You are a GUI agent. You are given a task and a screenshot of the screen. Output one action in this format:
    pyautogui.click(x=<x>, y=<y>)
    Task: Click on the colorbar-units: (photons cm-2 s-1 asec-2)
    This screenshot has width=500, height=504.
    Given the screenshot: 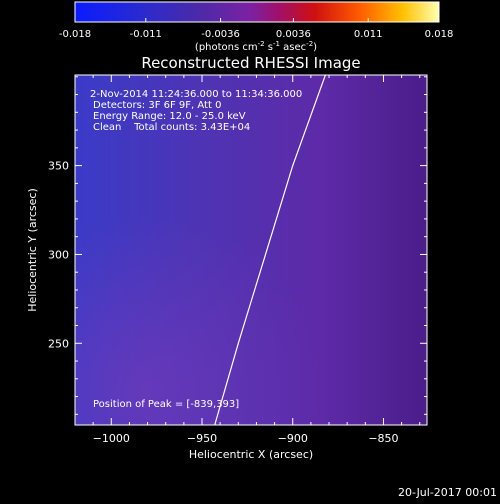 What is the action you would take?
    pyautogui.click(x=256, y=46)
    